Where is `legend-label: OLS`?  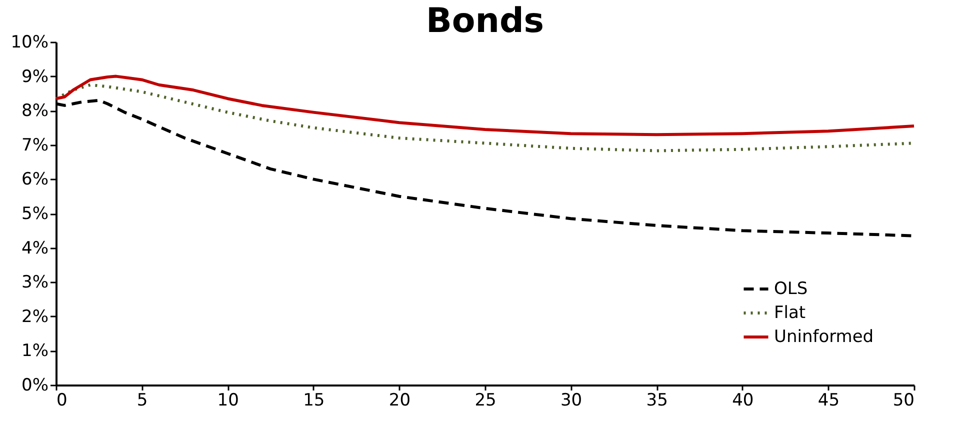
legend-label: OLS is located at coordinates (791, 289).